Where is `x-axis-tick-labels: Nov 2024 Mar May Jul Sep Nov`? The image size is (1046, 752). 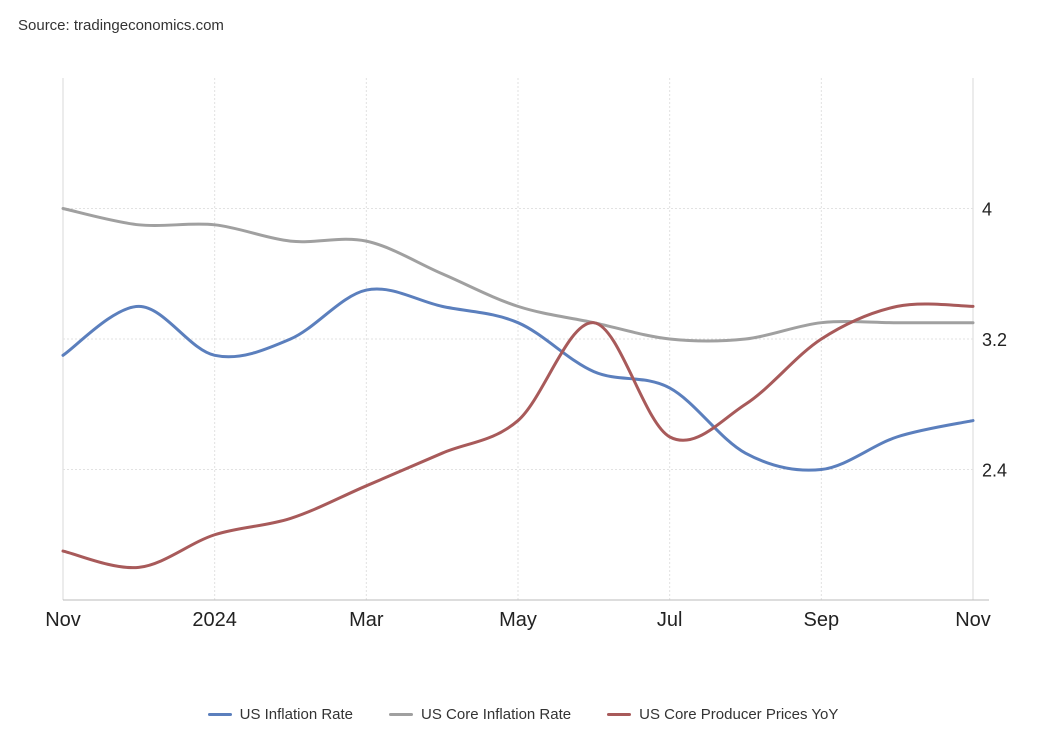
x-axis-tick-labels: Nov 2024 Mar May Jul Sep Nov is located at coordinates (518, 620).